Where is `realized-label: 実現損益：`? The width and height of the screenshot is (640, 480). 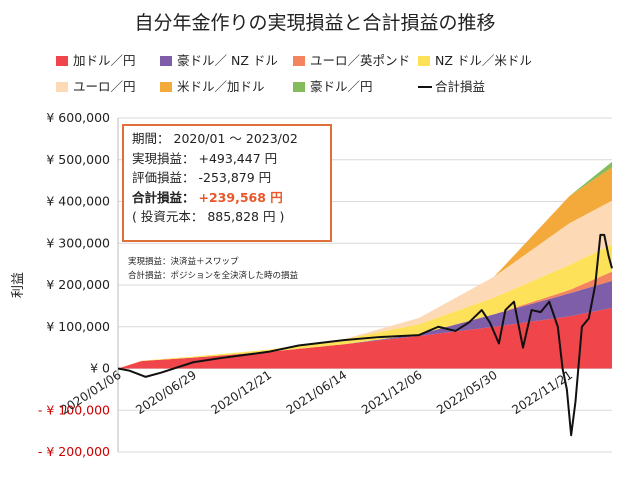 realized-label: 実現損益： is located at coordinates (163, 158).